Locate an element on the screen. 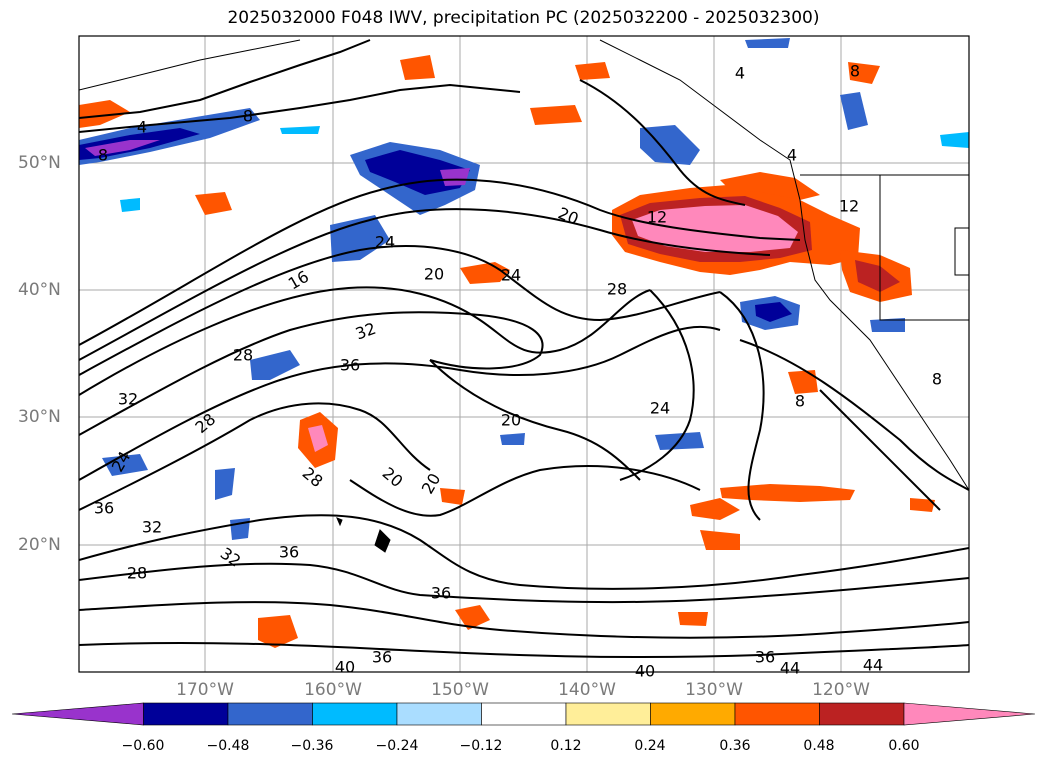  colorbar-tick: −0.24 is located at coordinates (397, 746).